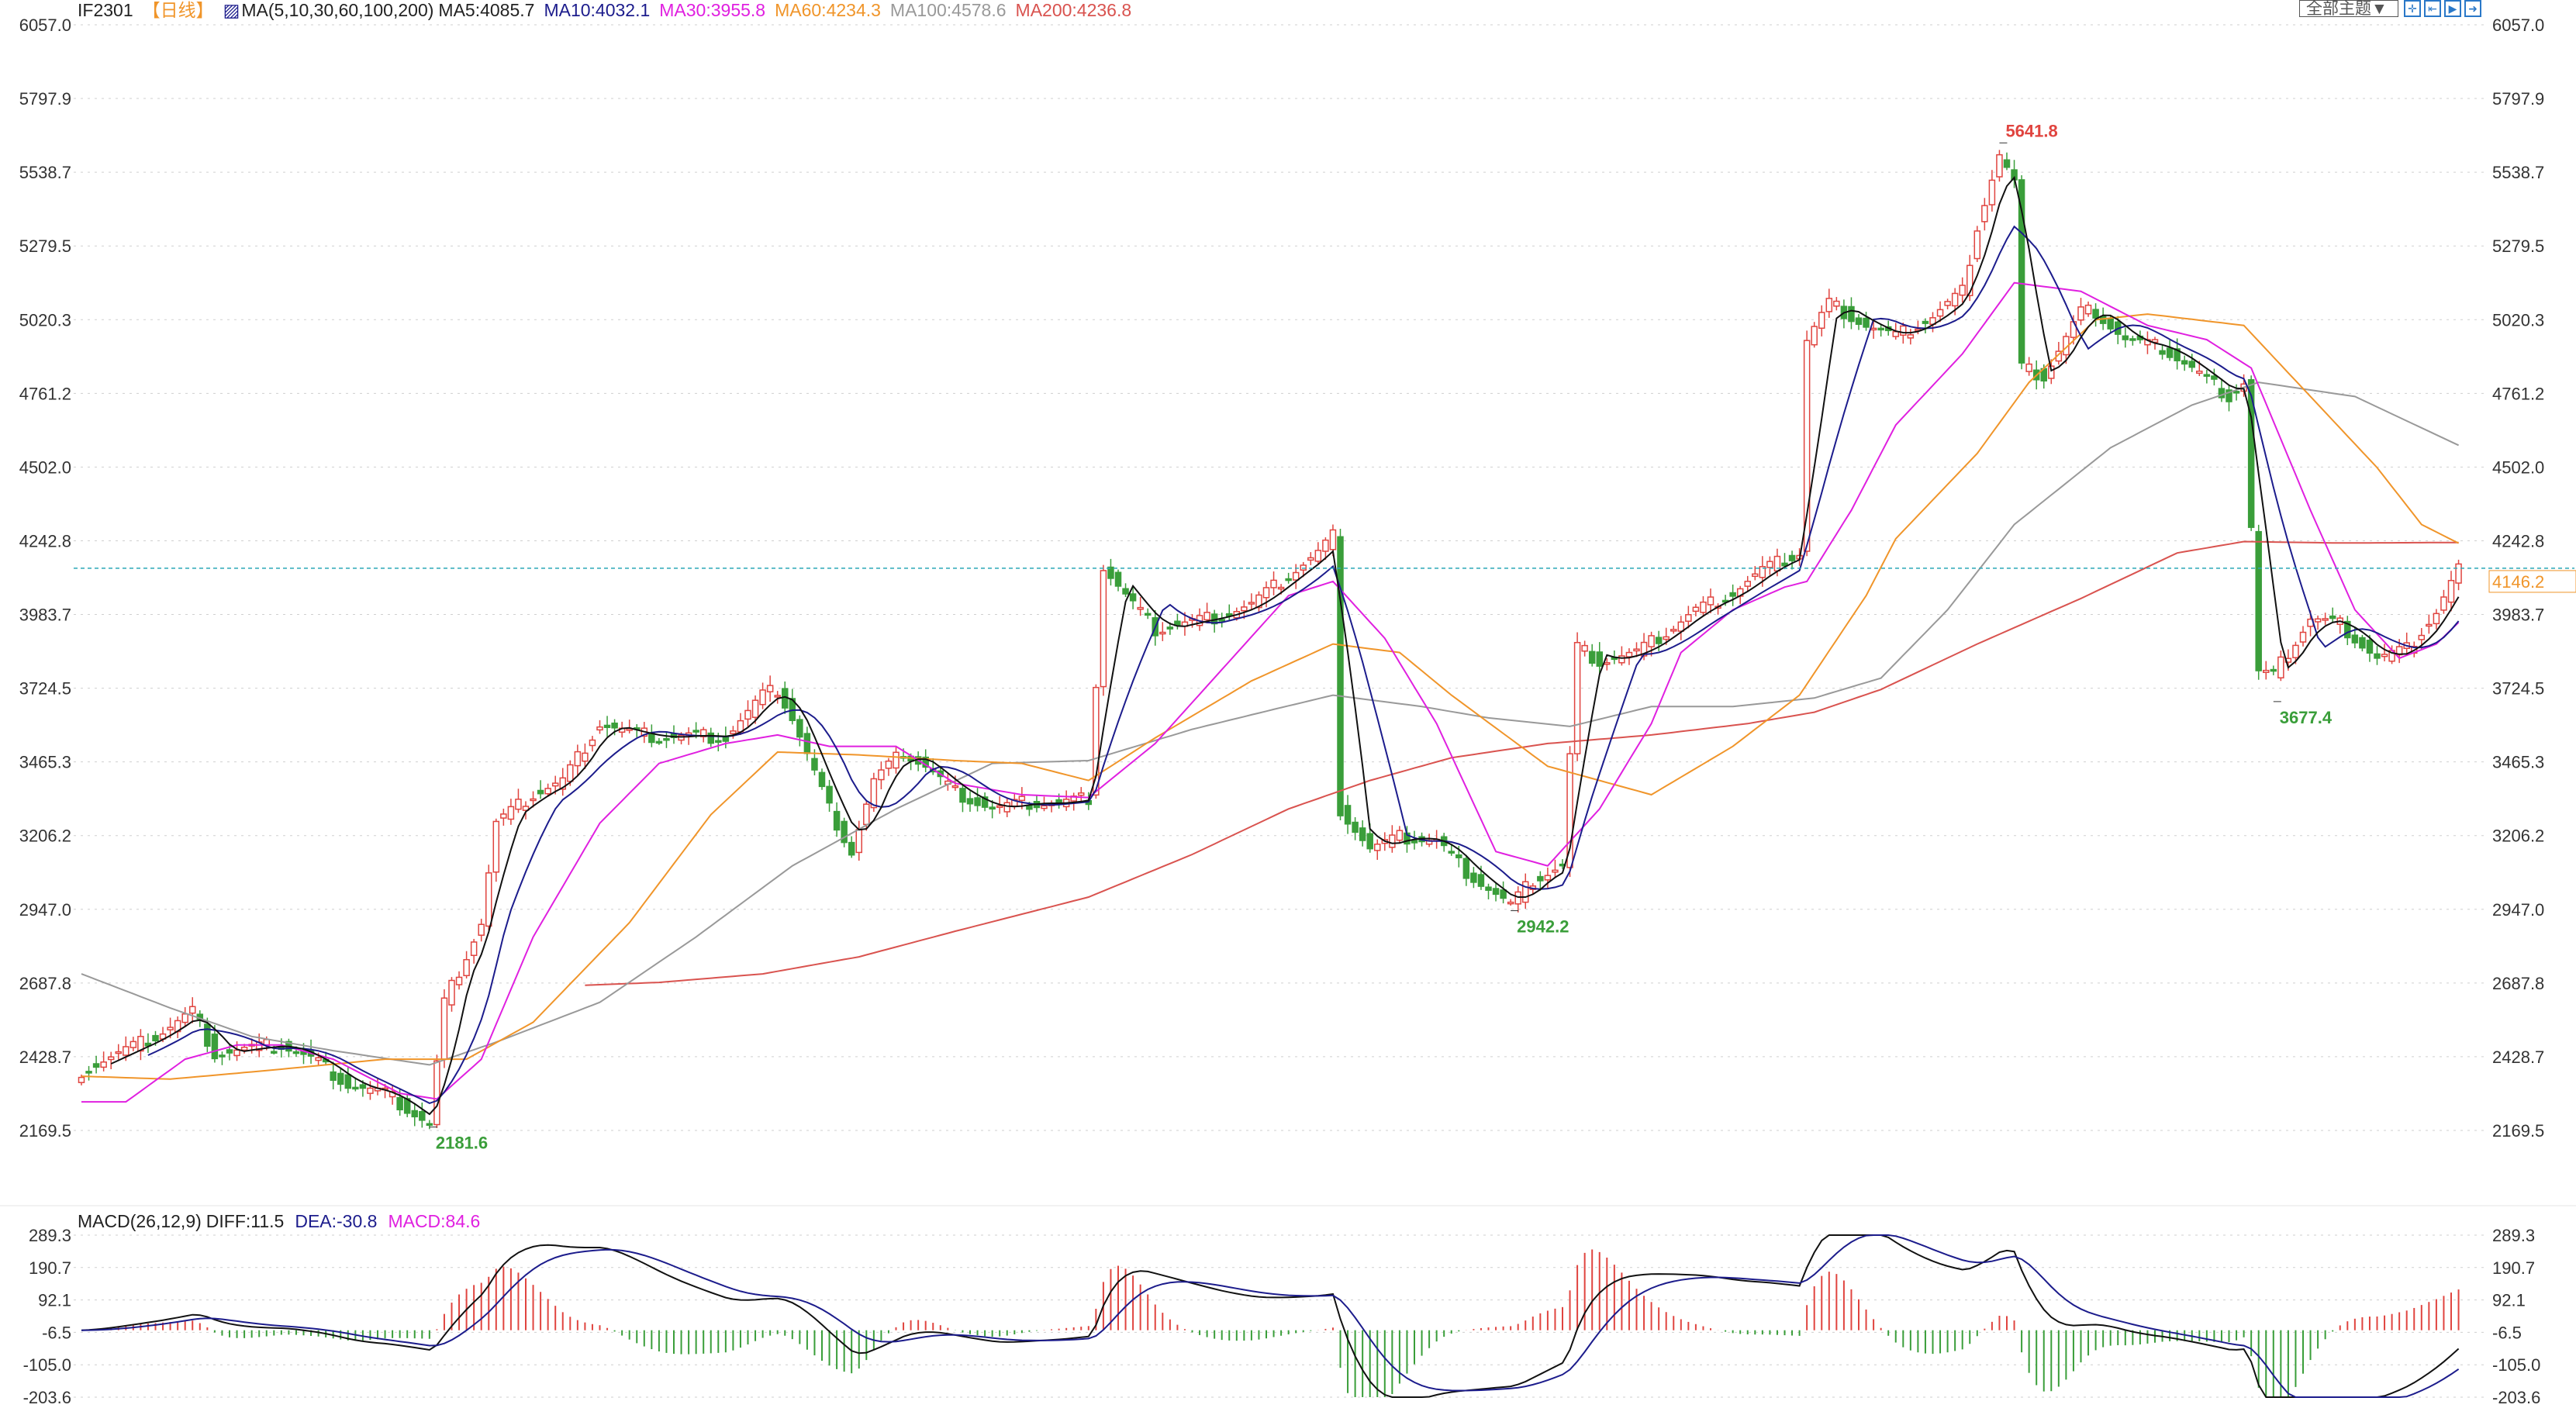  I want to click on period: 【日线】, so click(178, 10).